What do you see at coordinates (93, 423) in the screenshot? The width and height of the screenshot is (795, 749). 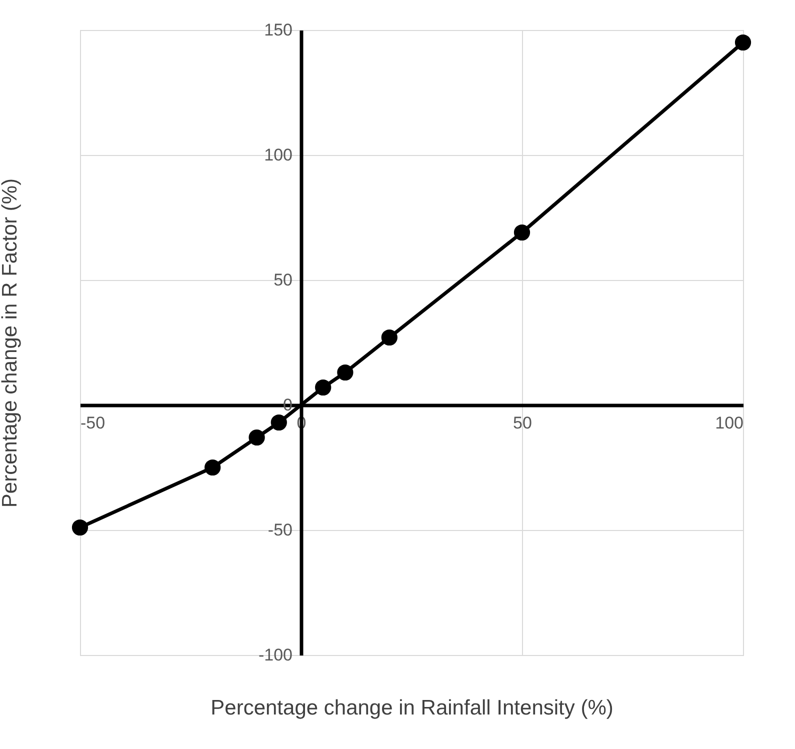 I see `x-tick-label: -50` at bounding box center [93, 423].